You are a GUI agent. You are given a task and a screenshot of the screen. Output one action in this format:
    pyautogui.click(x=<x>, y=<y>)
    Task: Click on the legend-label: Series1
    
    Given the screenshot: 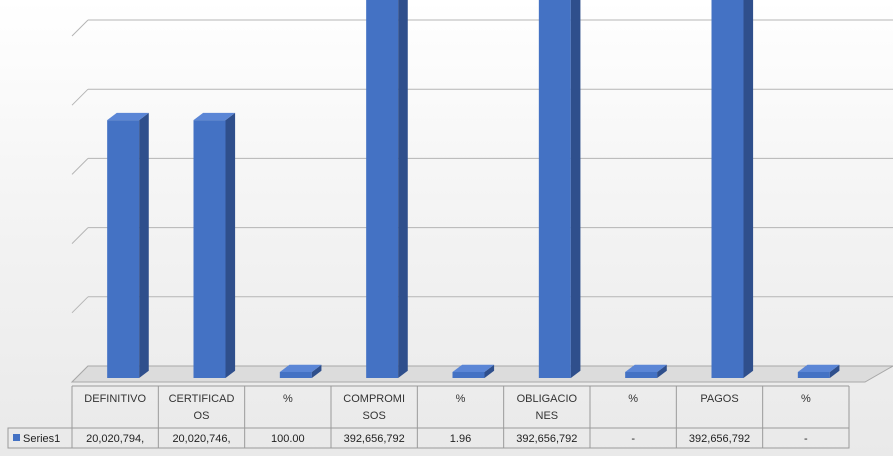 What is the action you would take?
    pyautogui.click(x=41, y=439)
    